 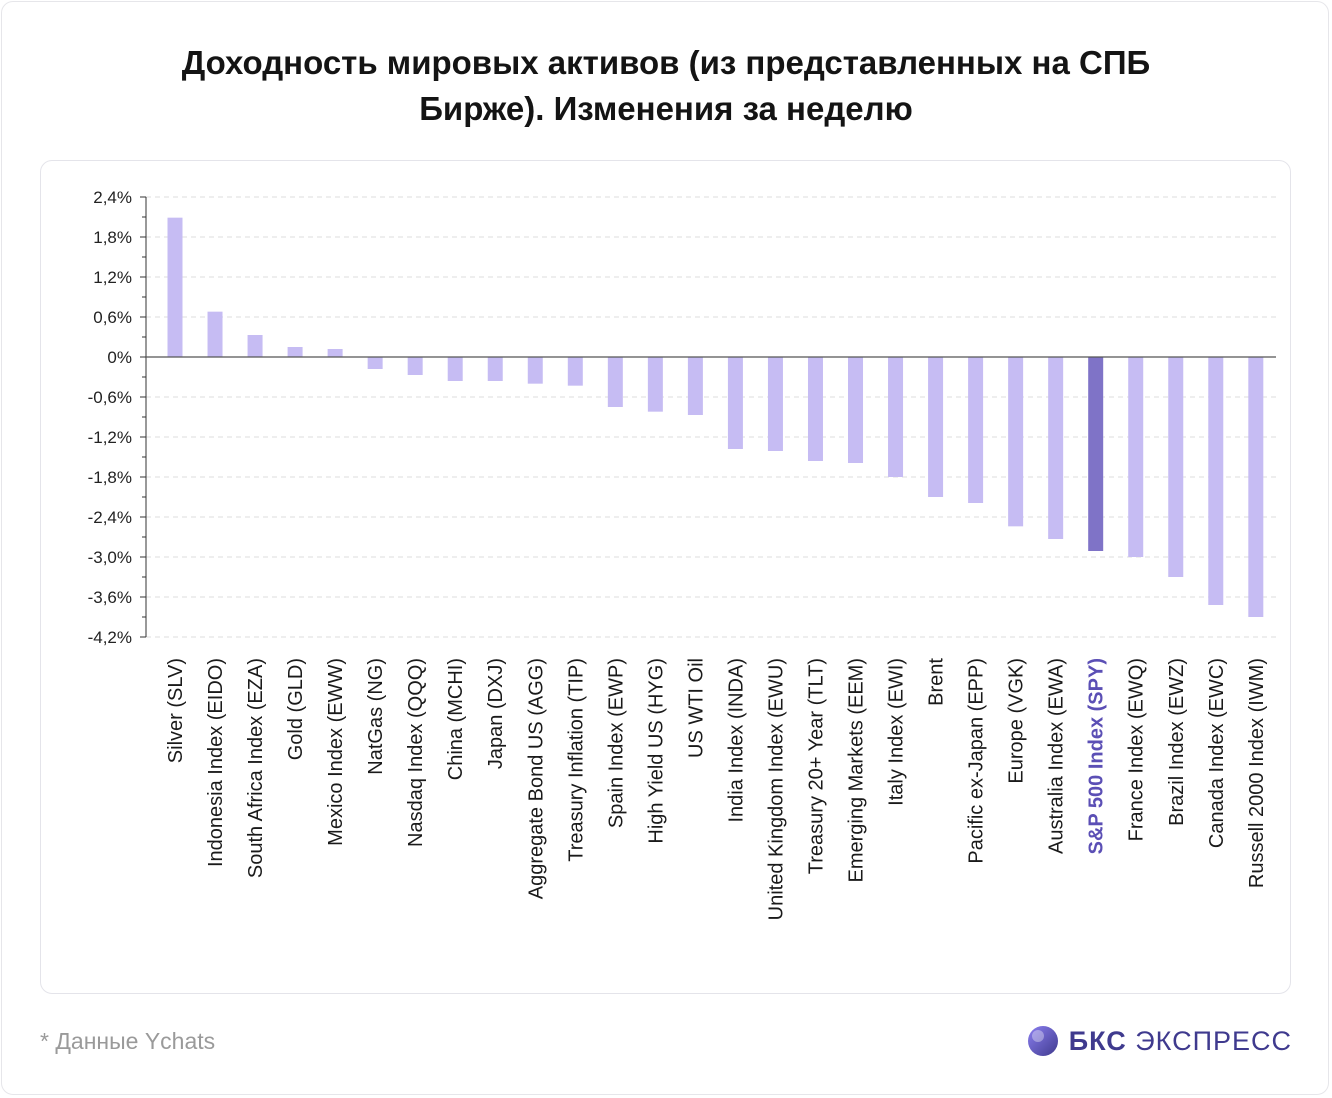 I want to click on category-label-2: South Africa Index (EZA), so click(x=256, y=768).